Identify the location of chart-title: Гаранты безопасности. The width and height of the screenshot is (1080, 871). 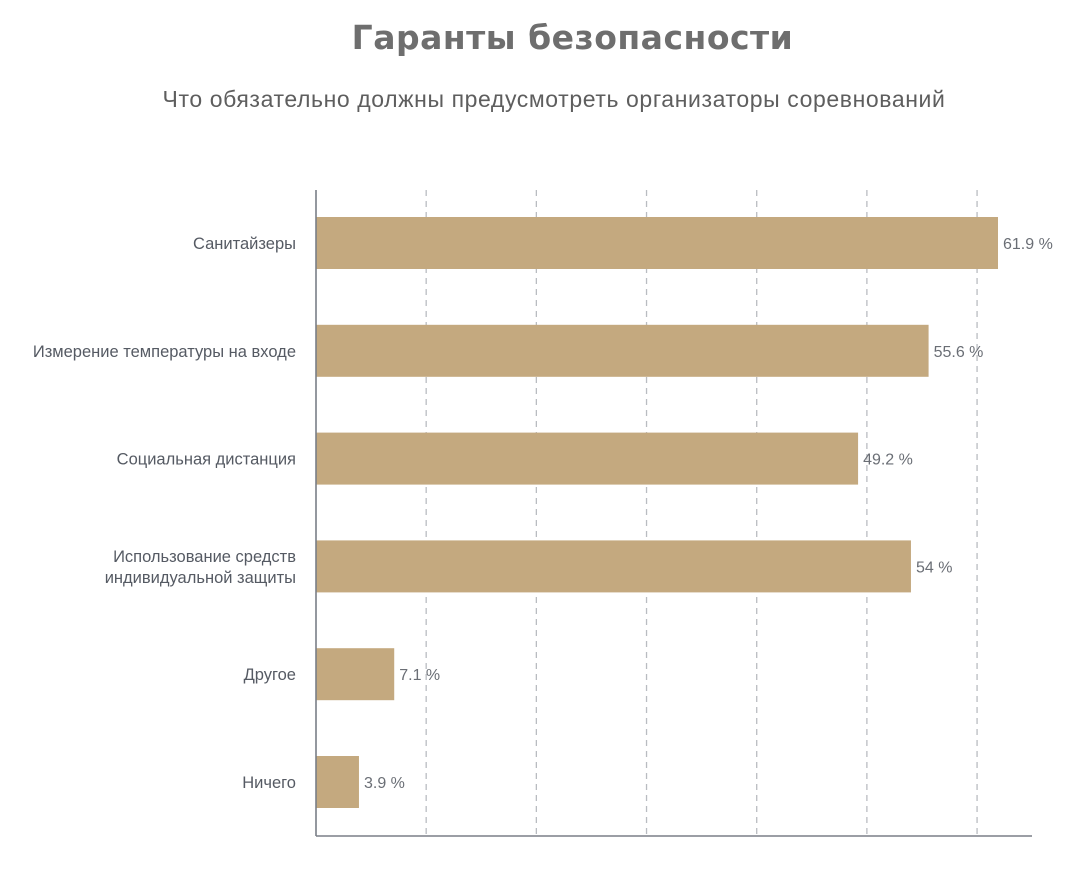
(572, 37).